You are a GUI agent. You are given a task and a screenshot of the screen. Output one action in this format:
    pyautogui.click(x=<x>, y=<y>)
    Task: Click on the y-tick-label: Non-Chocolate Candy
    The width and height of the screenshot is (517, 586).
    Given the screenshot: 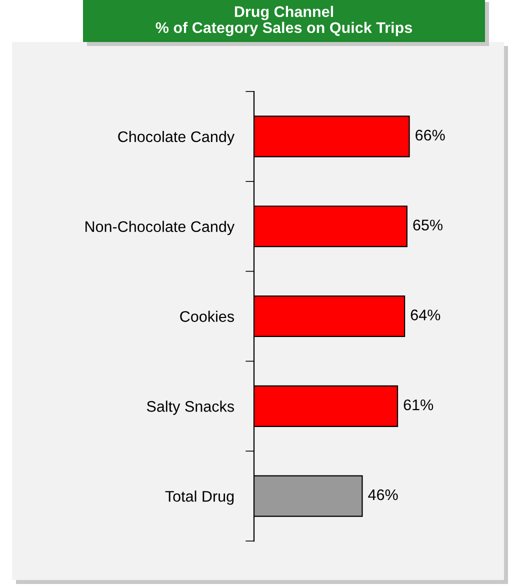 What is the action you would take?
    pyautogui.click(x=160, y=228)
    